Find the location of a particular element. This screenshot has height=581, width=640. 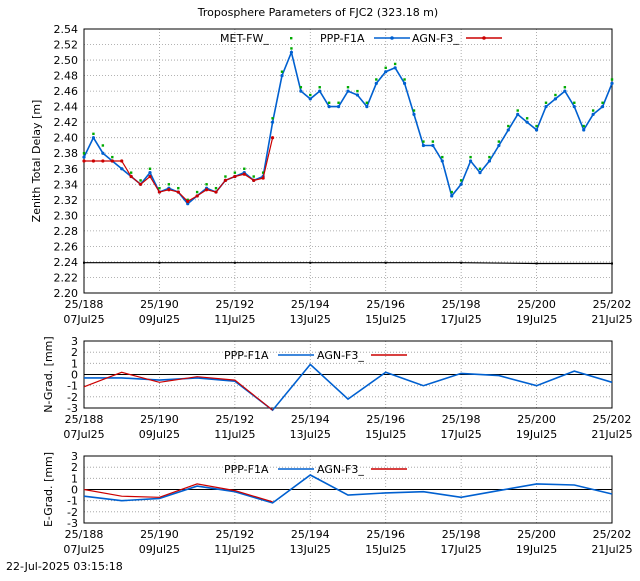

x-tick-label-date: 11Jul25 is located at coordinates (234, 434).